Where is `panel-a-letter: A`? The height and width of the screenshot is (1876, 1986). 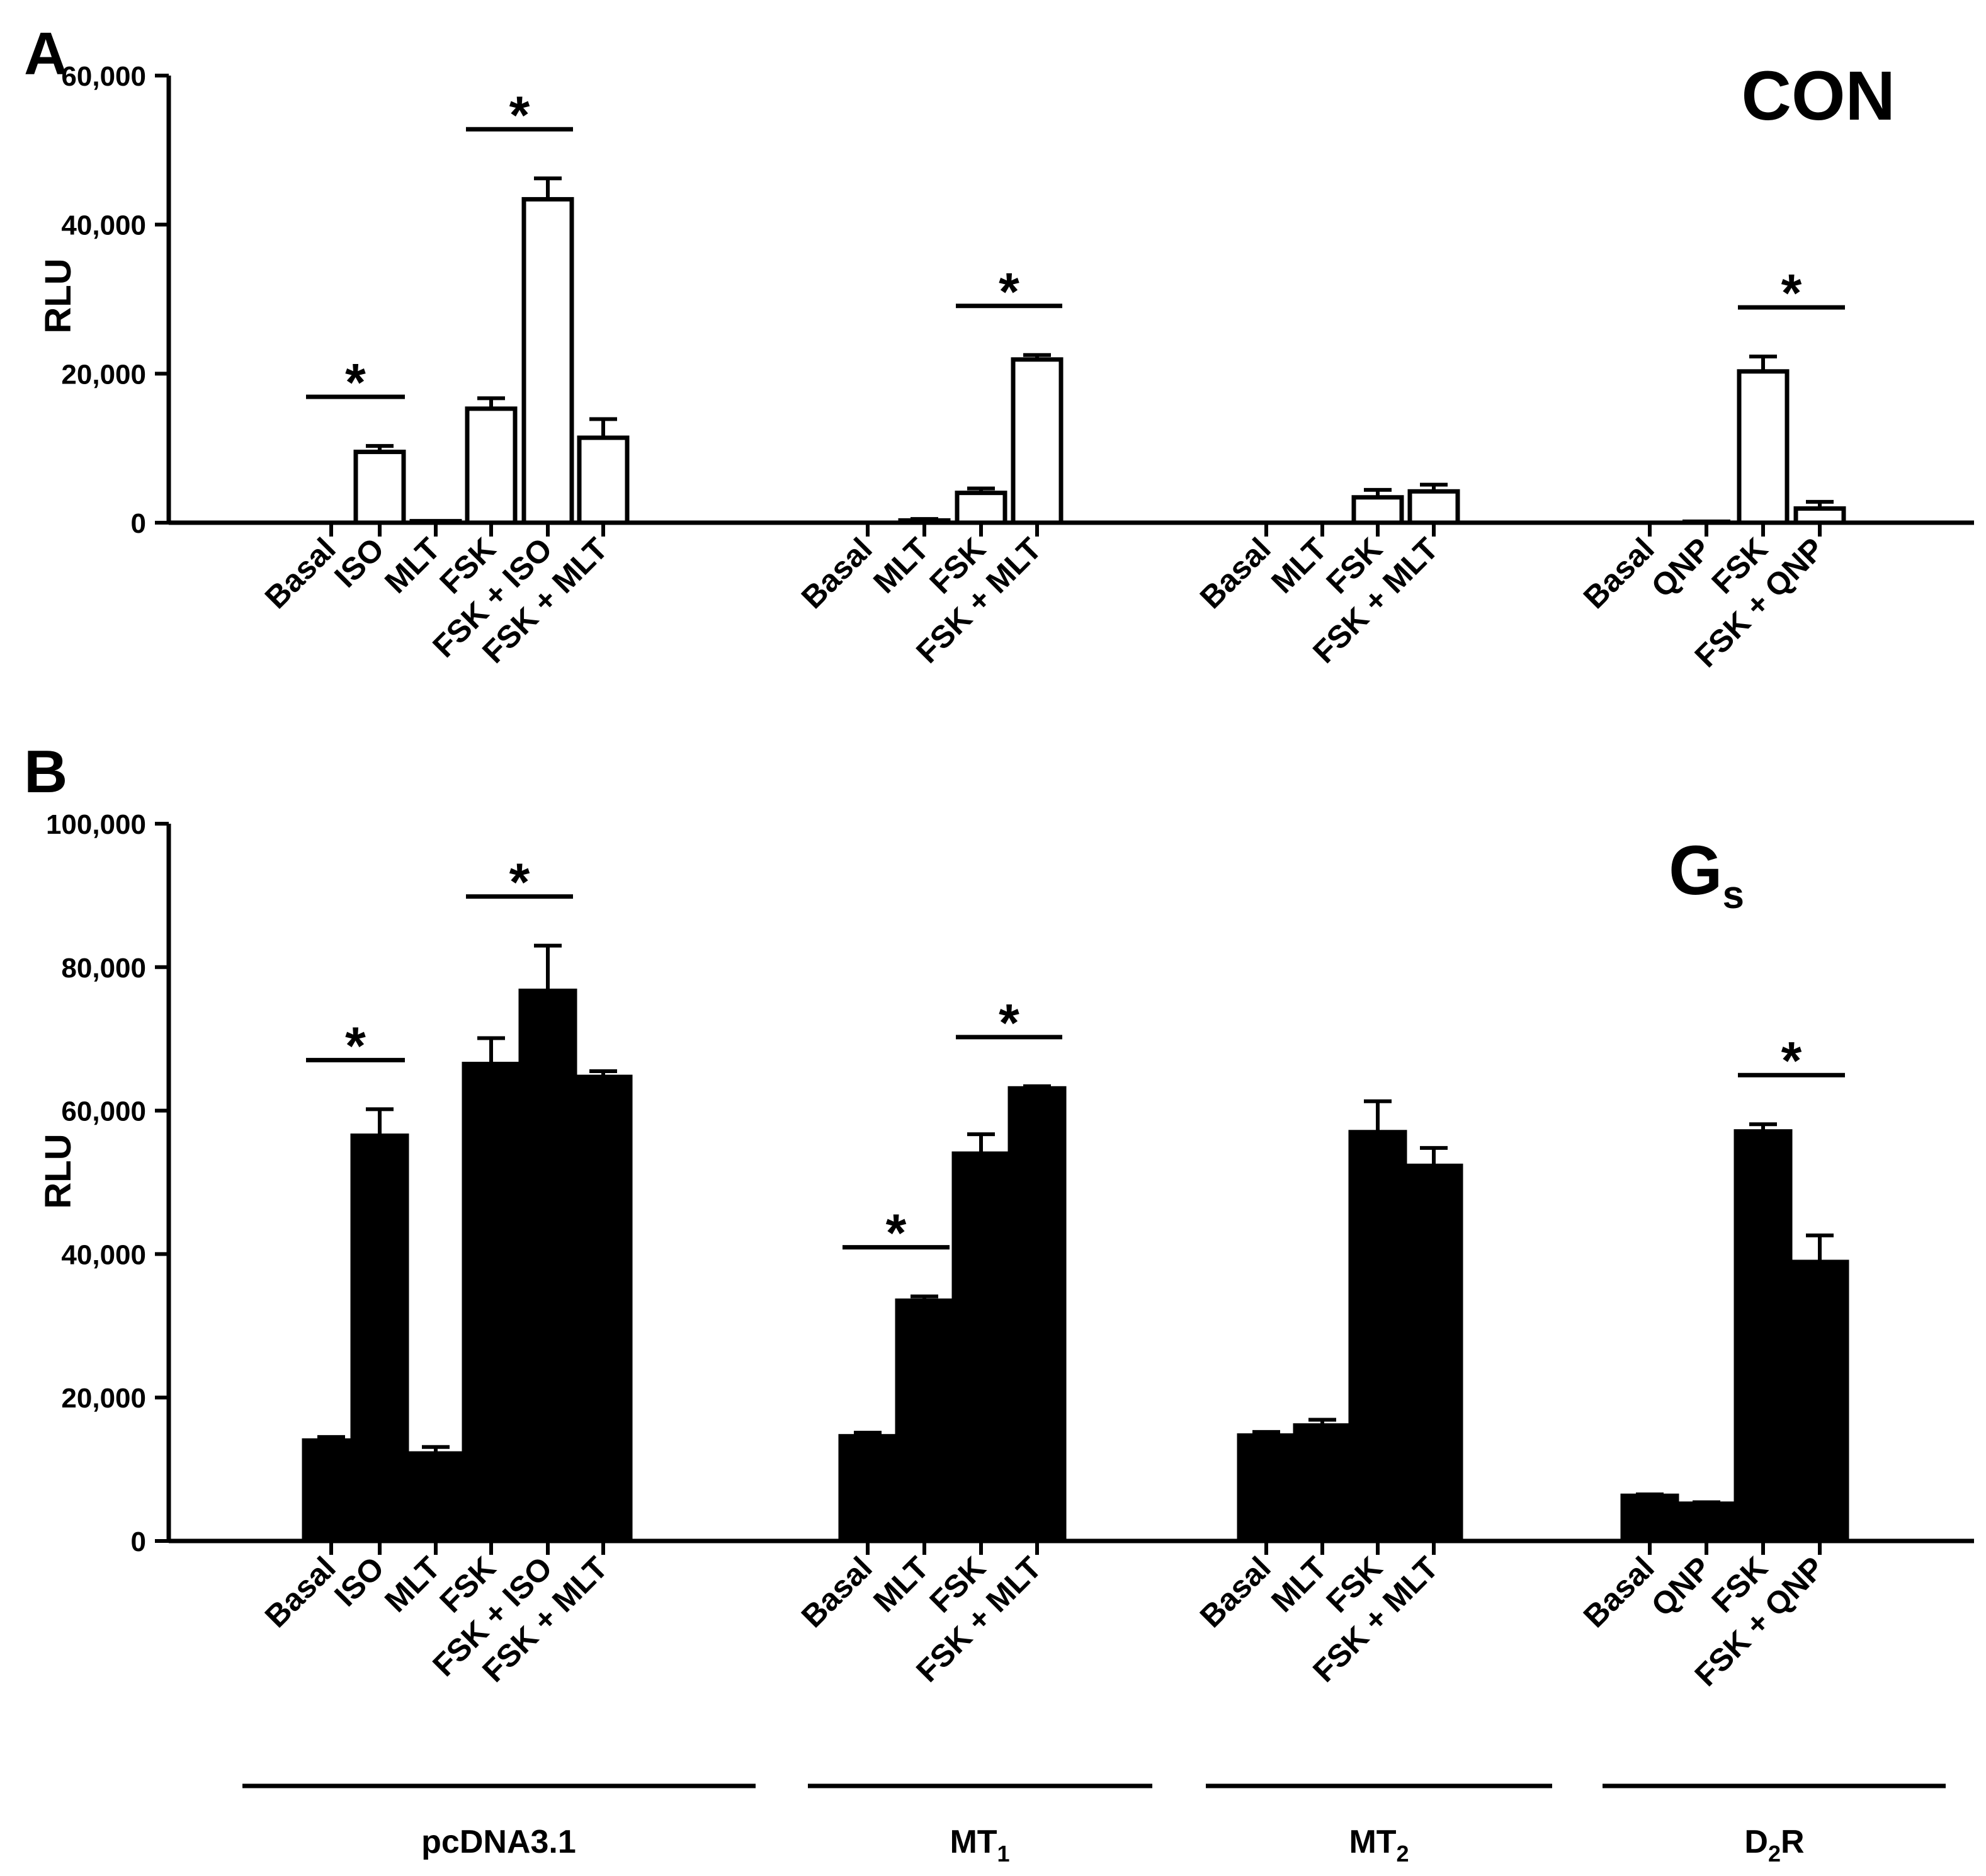
panel-a-letter: A is located at coordinates (46, 54).